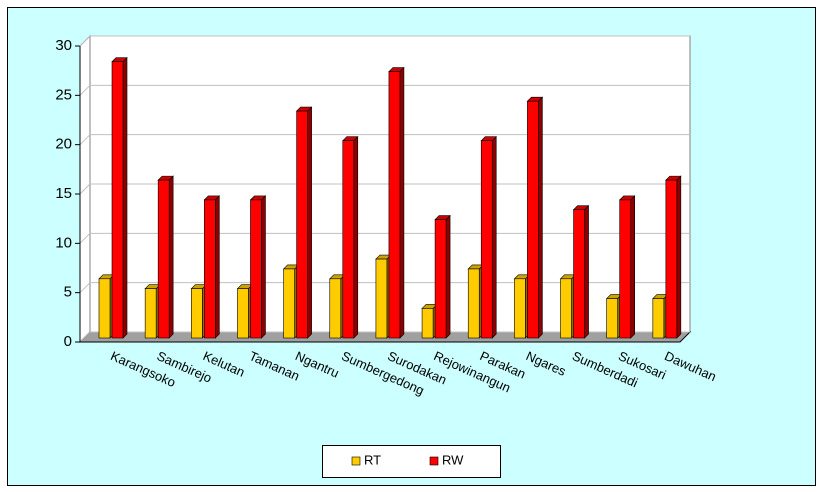 This screenshot has height=492, width=824. What do you see at coordinates (63, 94) in the screenshot?
I see `y-tick-label: 25` at bounding box center [63, 94].